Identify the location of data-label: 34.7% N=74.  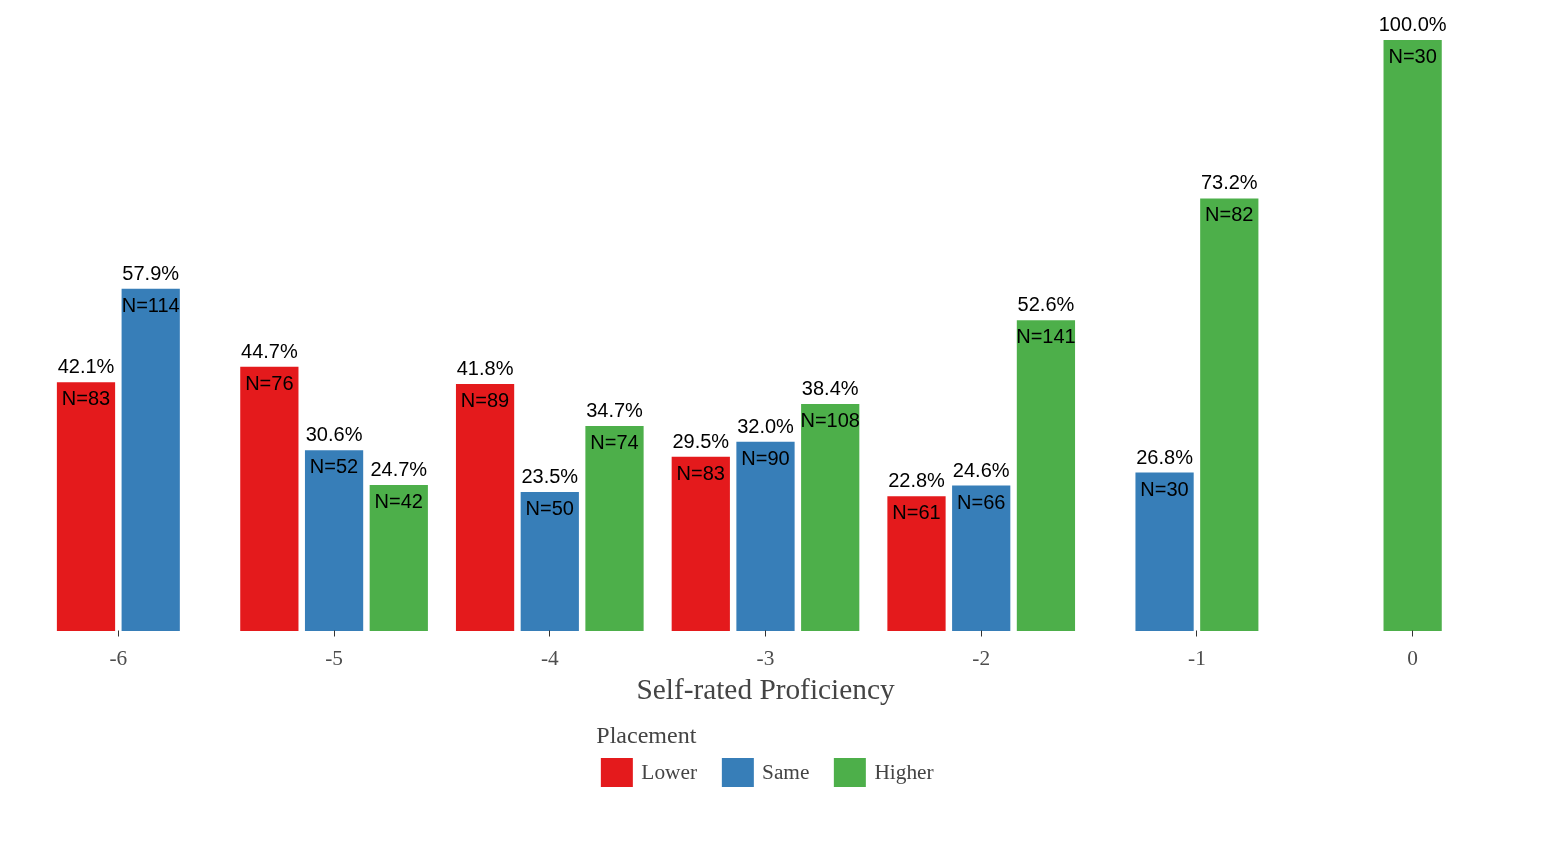
(615, 425).